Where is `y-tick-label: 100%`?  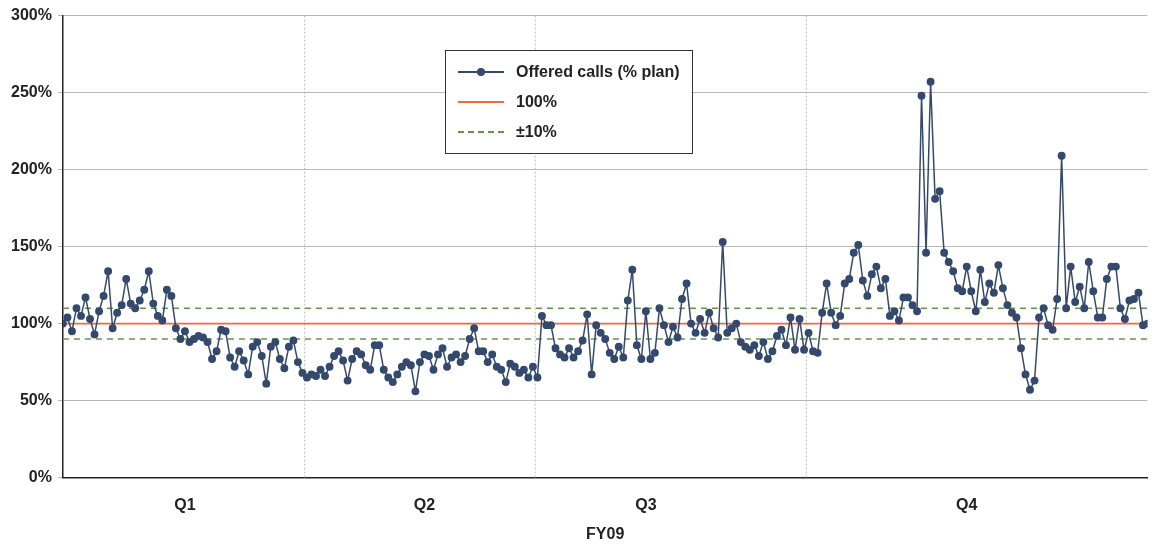 y-tick-label: 100% is located at coordinates (31, 323).